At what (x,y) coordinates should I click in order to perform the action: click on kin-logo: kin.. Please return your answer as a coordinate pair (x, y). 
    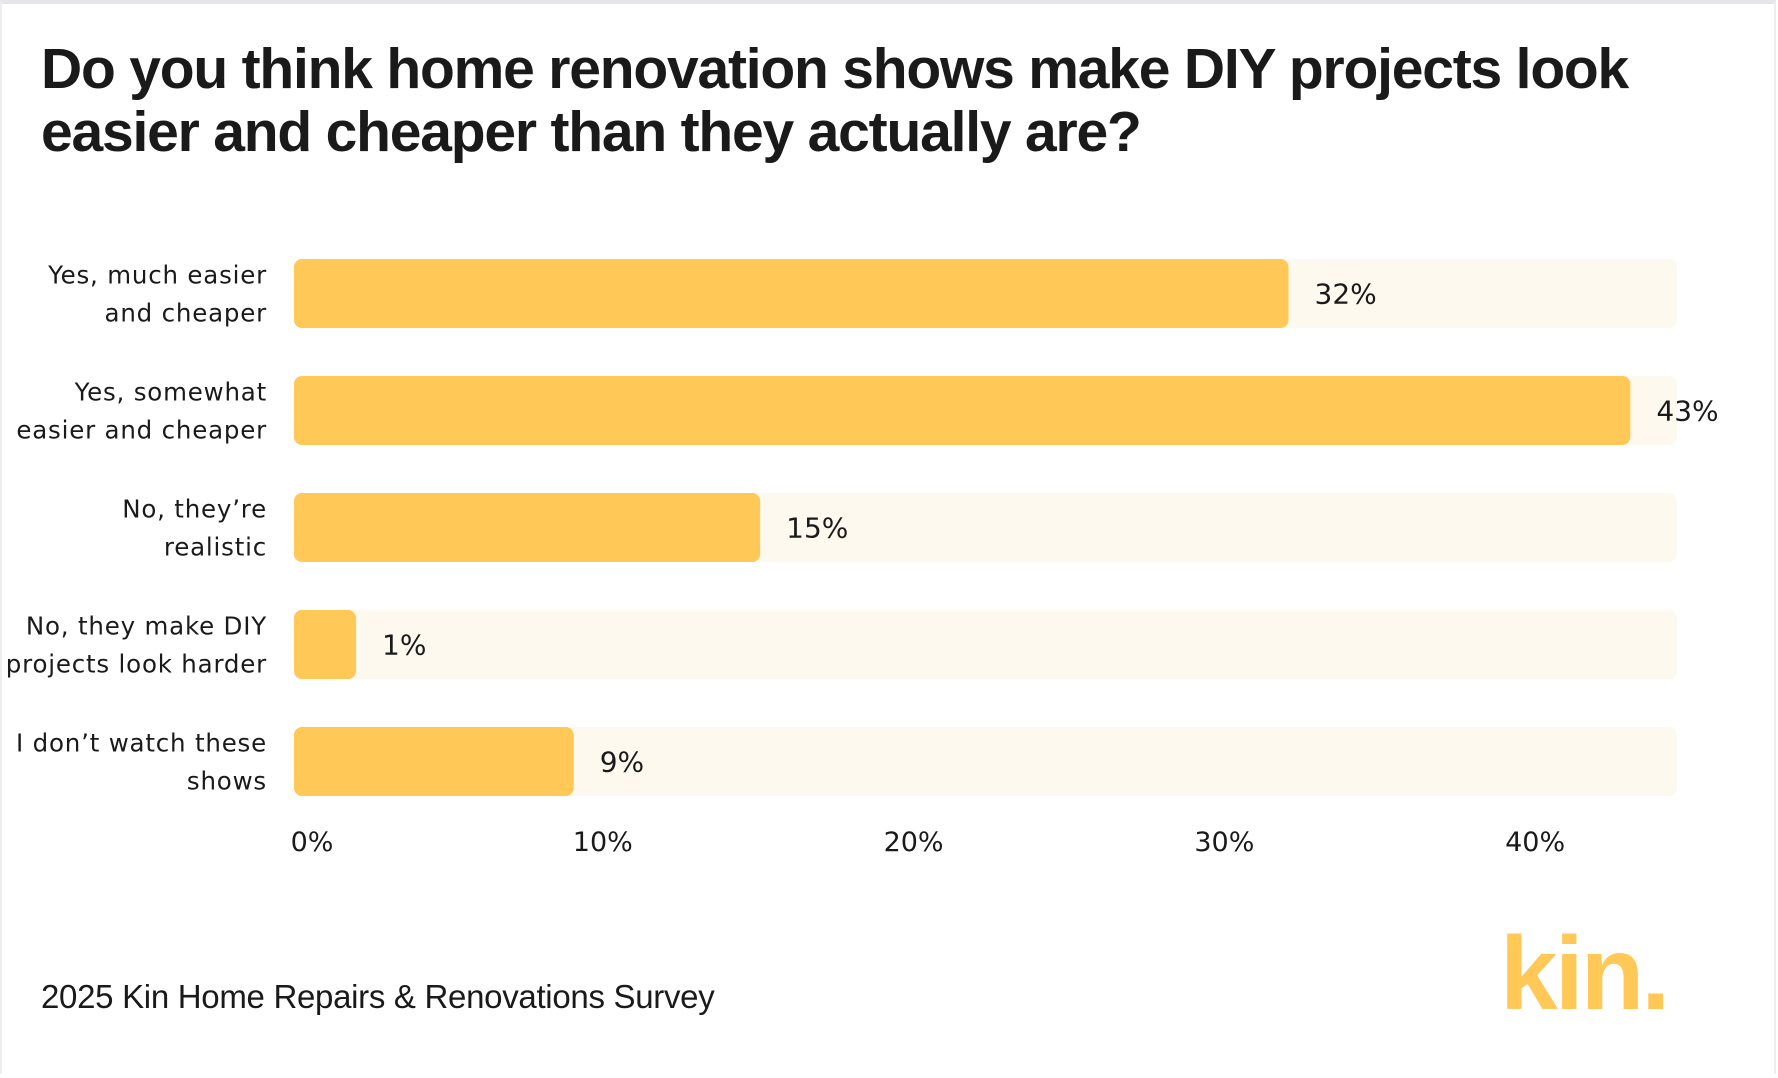
    Looking at the image, I should click on (1585, 974).